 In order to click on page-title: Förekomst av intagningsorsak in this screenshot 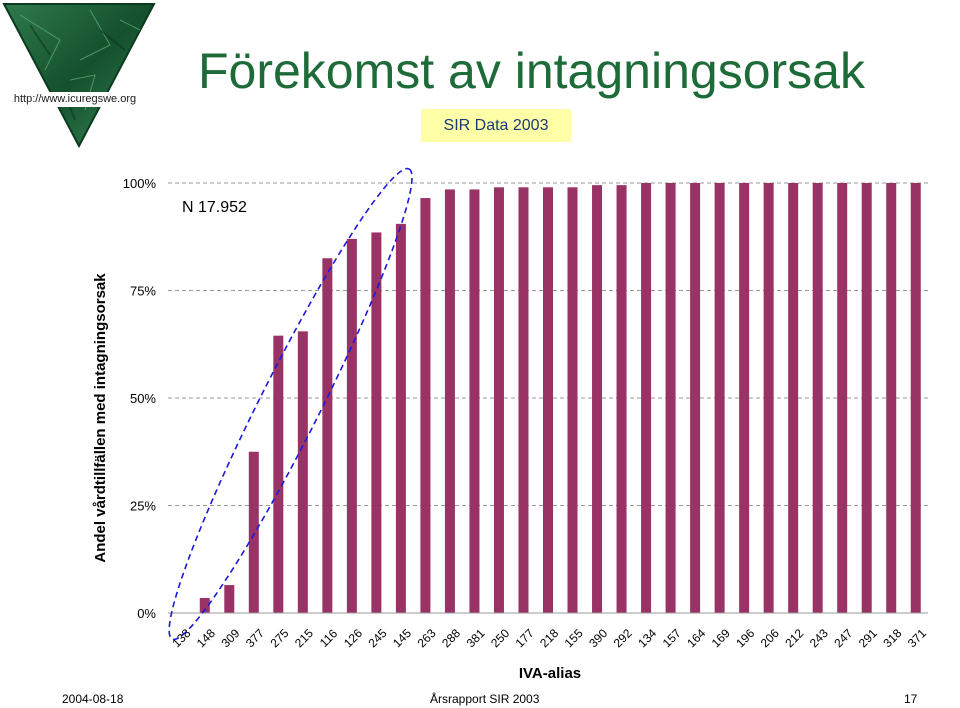, I will do `click(531, 71)`.